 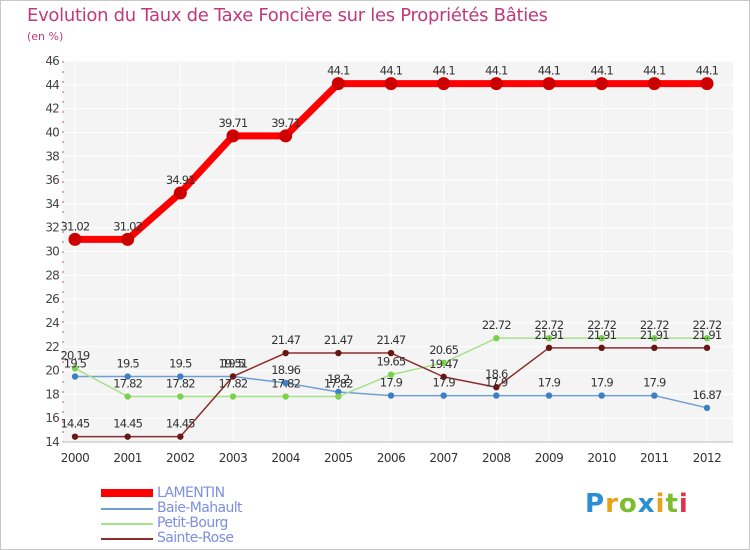 What do you see at coordinates (549, 458) in the screenshot?
I see `x-tick-label: 2009` at bounding box center [549, 458].